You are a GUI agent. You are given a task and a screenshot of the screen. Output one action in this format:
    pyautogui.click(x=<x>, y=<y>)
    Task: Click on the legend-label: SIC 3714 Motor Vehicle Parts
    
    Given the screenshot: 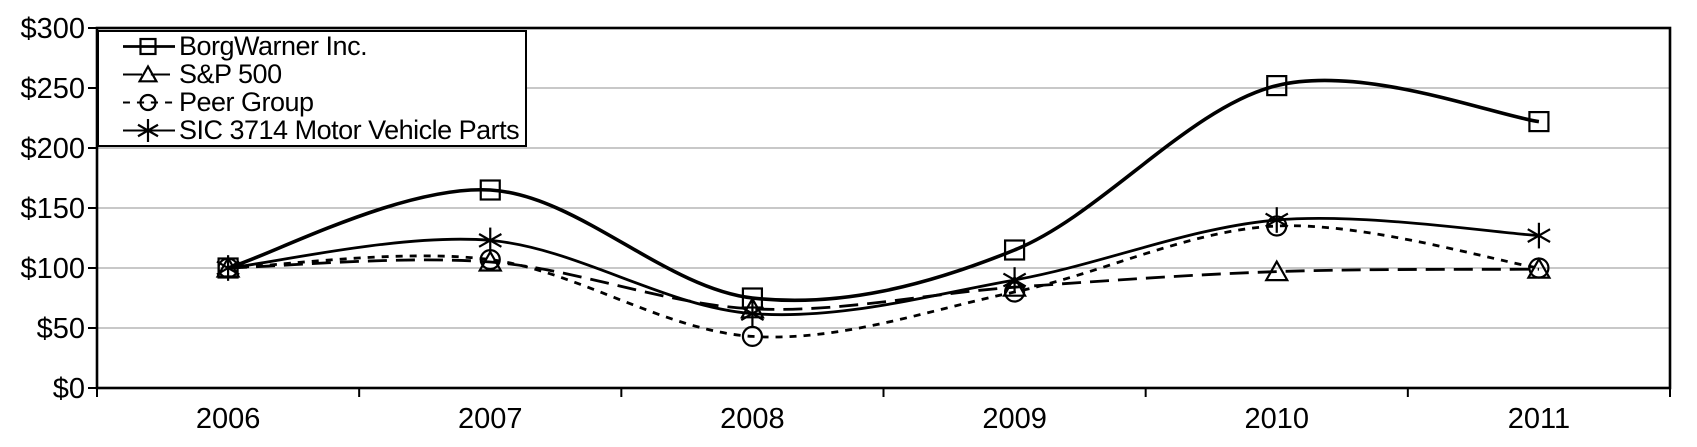 What is the action you would take?
    pyautogui.click(x=349, y=130)
    